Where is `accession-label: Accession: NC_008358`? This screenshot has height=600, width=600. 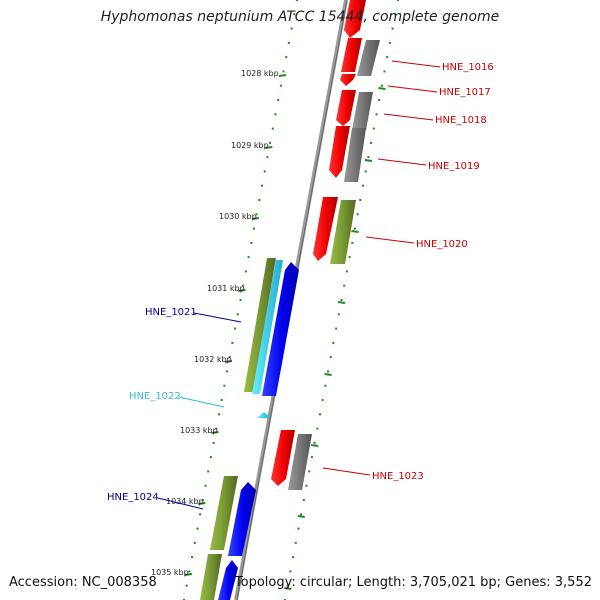 accession-label: Accession: NC_008358 is located at coordinates (83, 582).